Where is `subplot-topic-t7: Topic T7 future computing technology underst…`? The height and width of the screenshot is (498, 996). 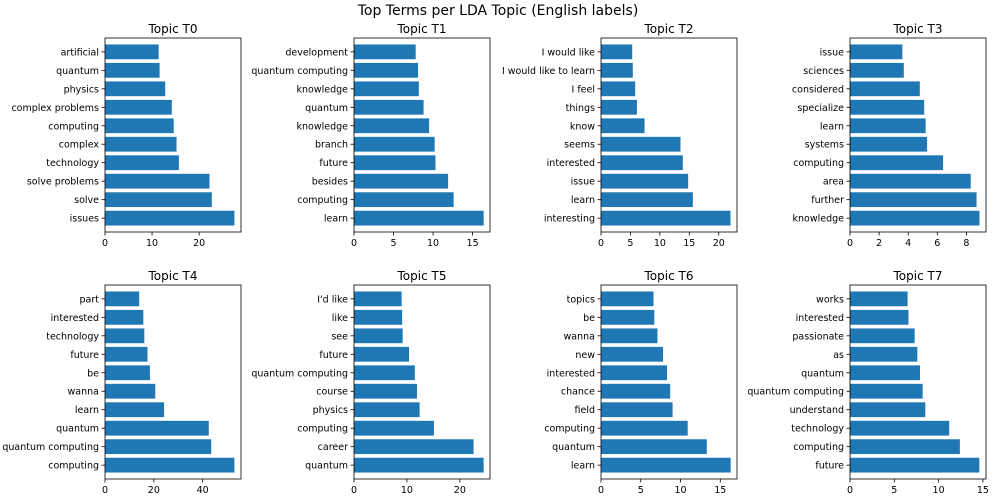 subplot-topic-t7: Topic T7 future computing technology underst… is located at coordinates (868, 382).